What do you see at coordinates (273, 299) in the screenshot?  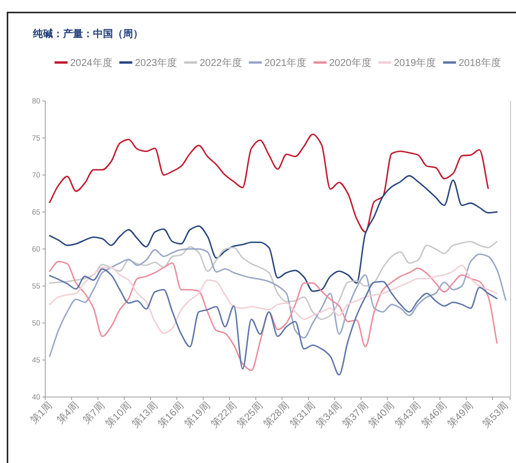 I see `line-series` at bounding box center [273, 299].